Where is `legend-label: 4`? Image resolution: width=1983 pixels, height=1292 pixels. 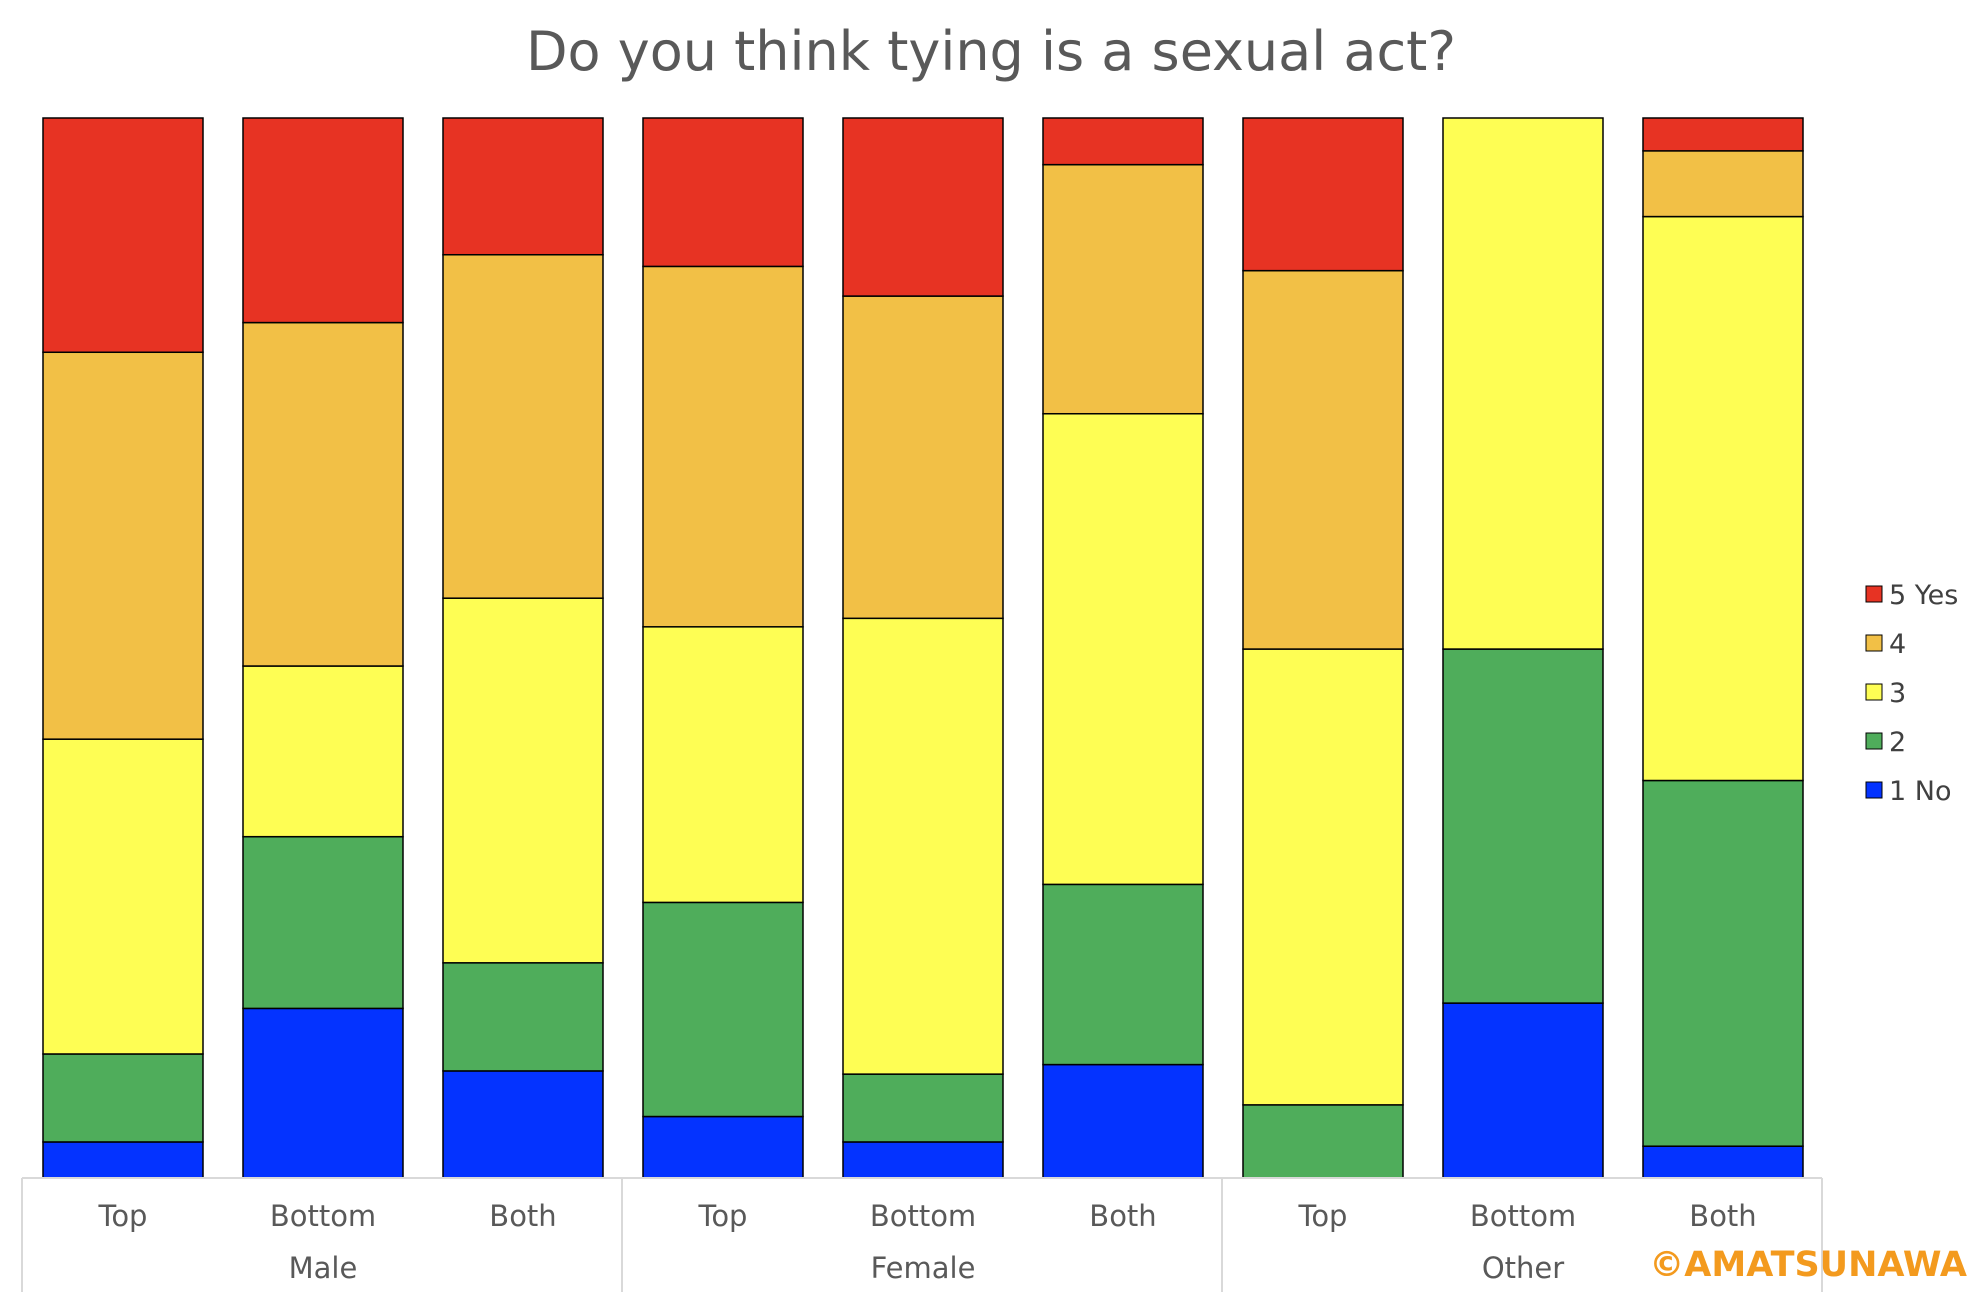 legend-label: 4 is located at coordinates (1897, 644).